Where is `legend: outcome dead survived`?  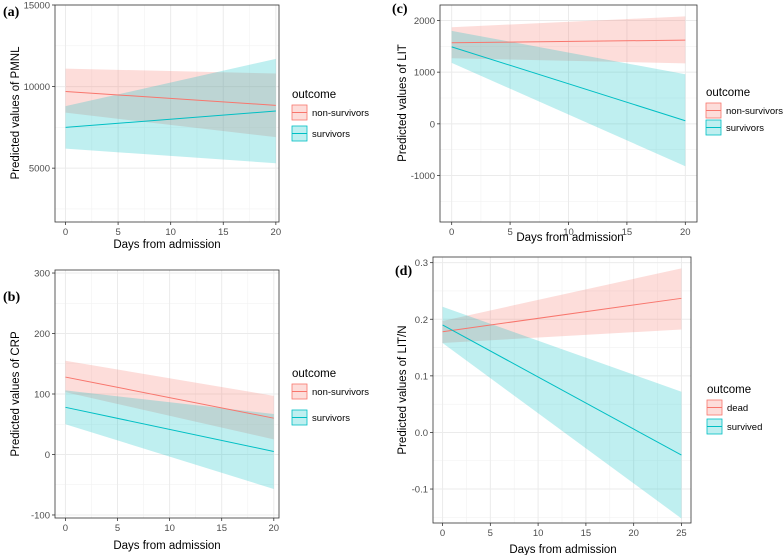
legend: outcome dead survived is located at coordinates (734, 409).